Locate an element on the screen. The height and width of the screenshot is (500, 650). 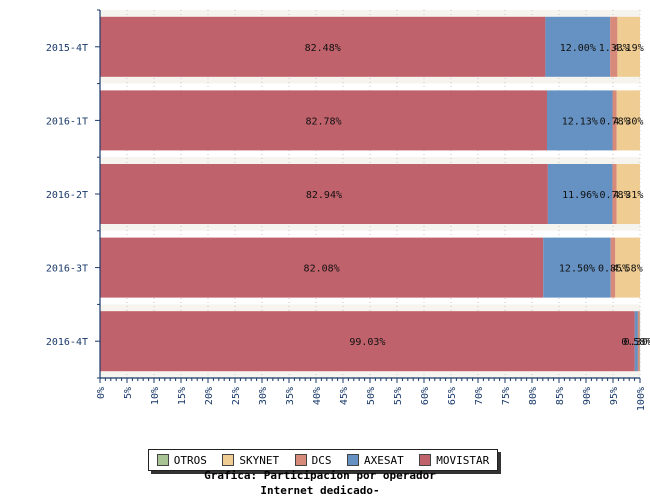
category-label: 2015-4T is located at coordinates (67, 48).